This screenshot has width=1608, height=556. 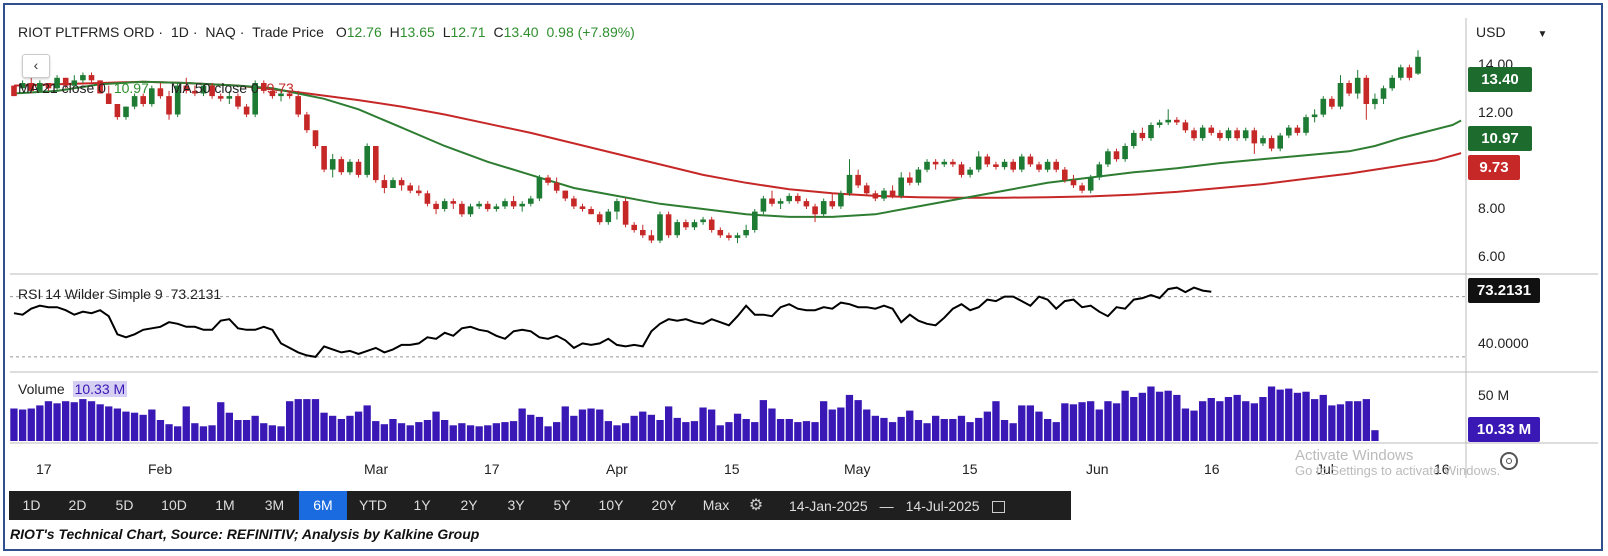 What do you see at coordinates (86, 32) in the screenshot?
I see `instrument-name: RIOT PLTFRMS ORD` at bounding box center [86, 32].